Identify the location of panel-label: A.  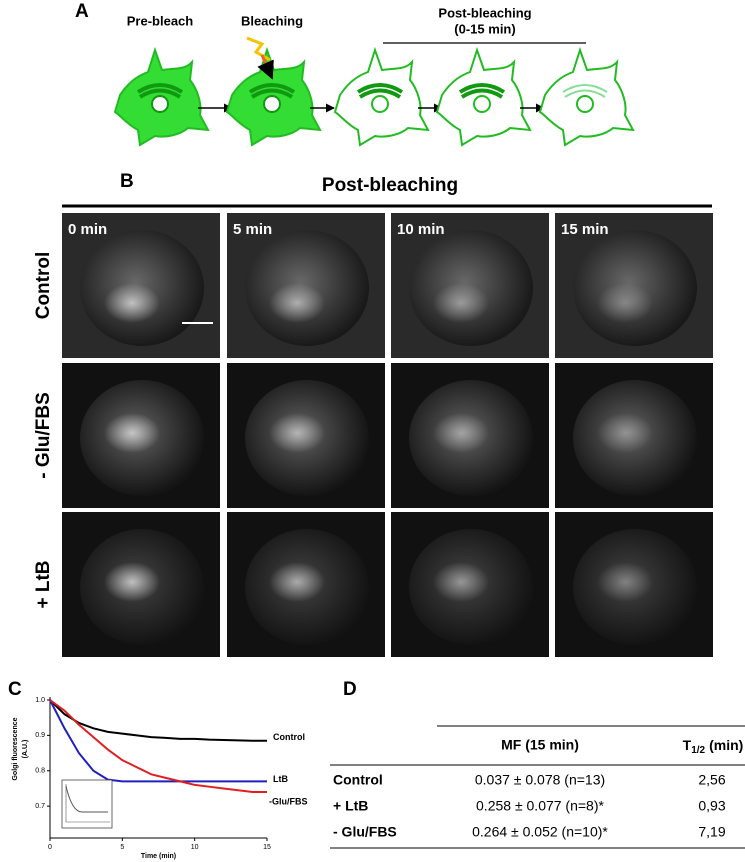
(82, 11).